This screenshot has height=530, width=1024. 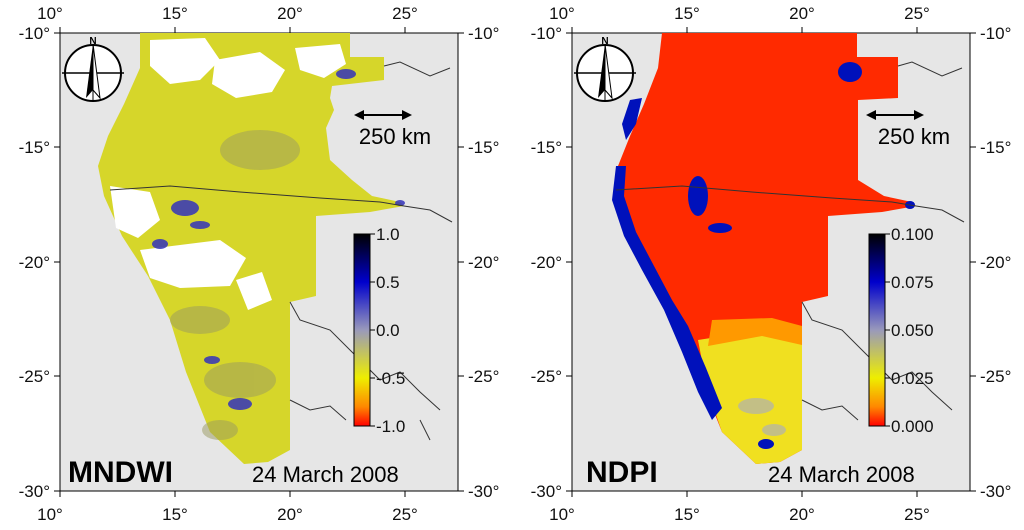 I want to click on colorbar-tick-label: 1.0, so click(x=388, y=234).